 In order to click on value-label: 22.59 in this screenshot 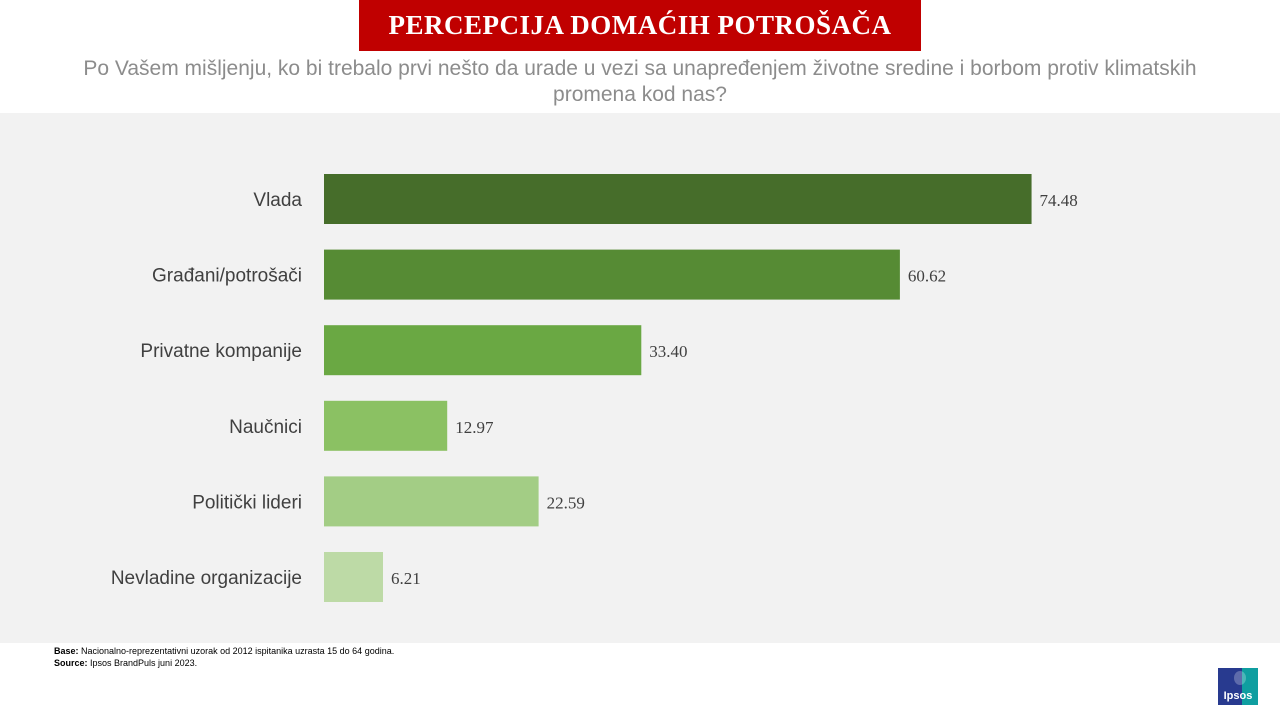, I will do `click(566, 502)`.